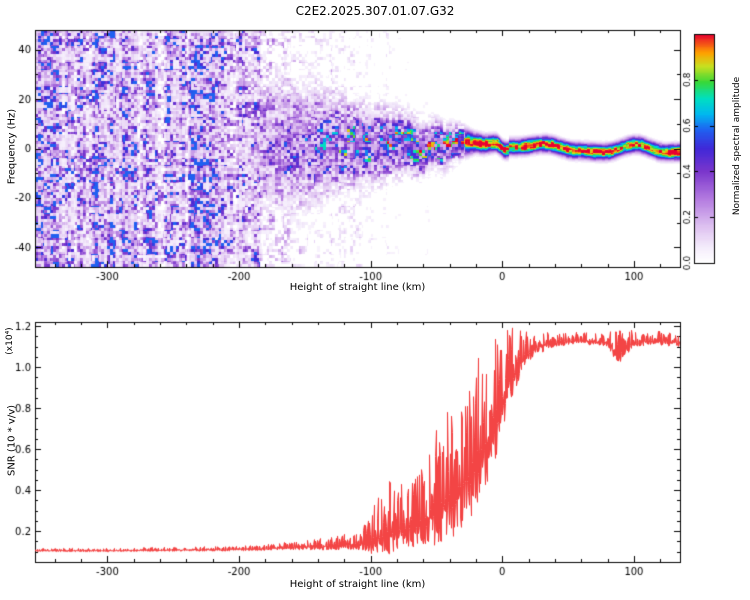  I want to click on chart-title: C2E2.2025.307.01.07.G32, so click(375, 11).